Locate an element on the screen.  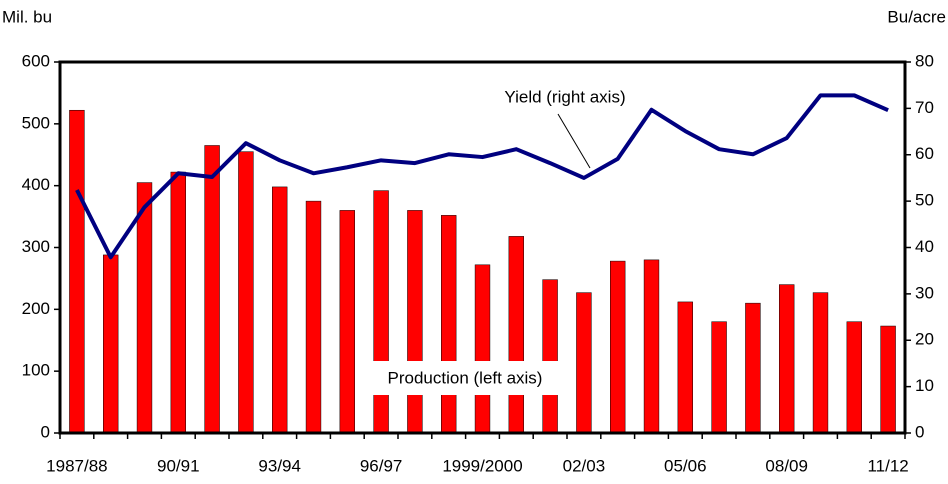
x-tick-label: 02/03 is located at coordinates (584, 465).